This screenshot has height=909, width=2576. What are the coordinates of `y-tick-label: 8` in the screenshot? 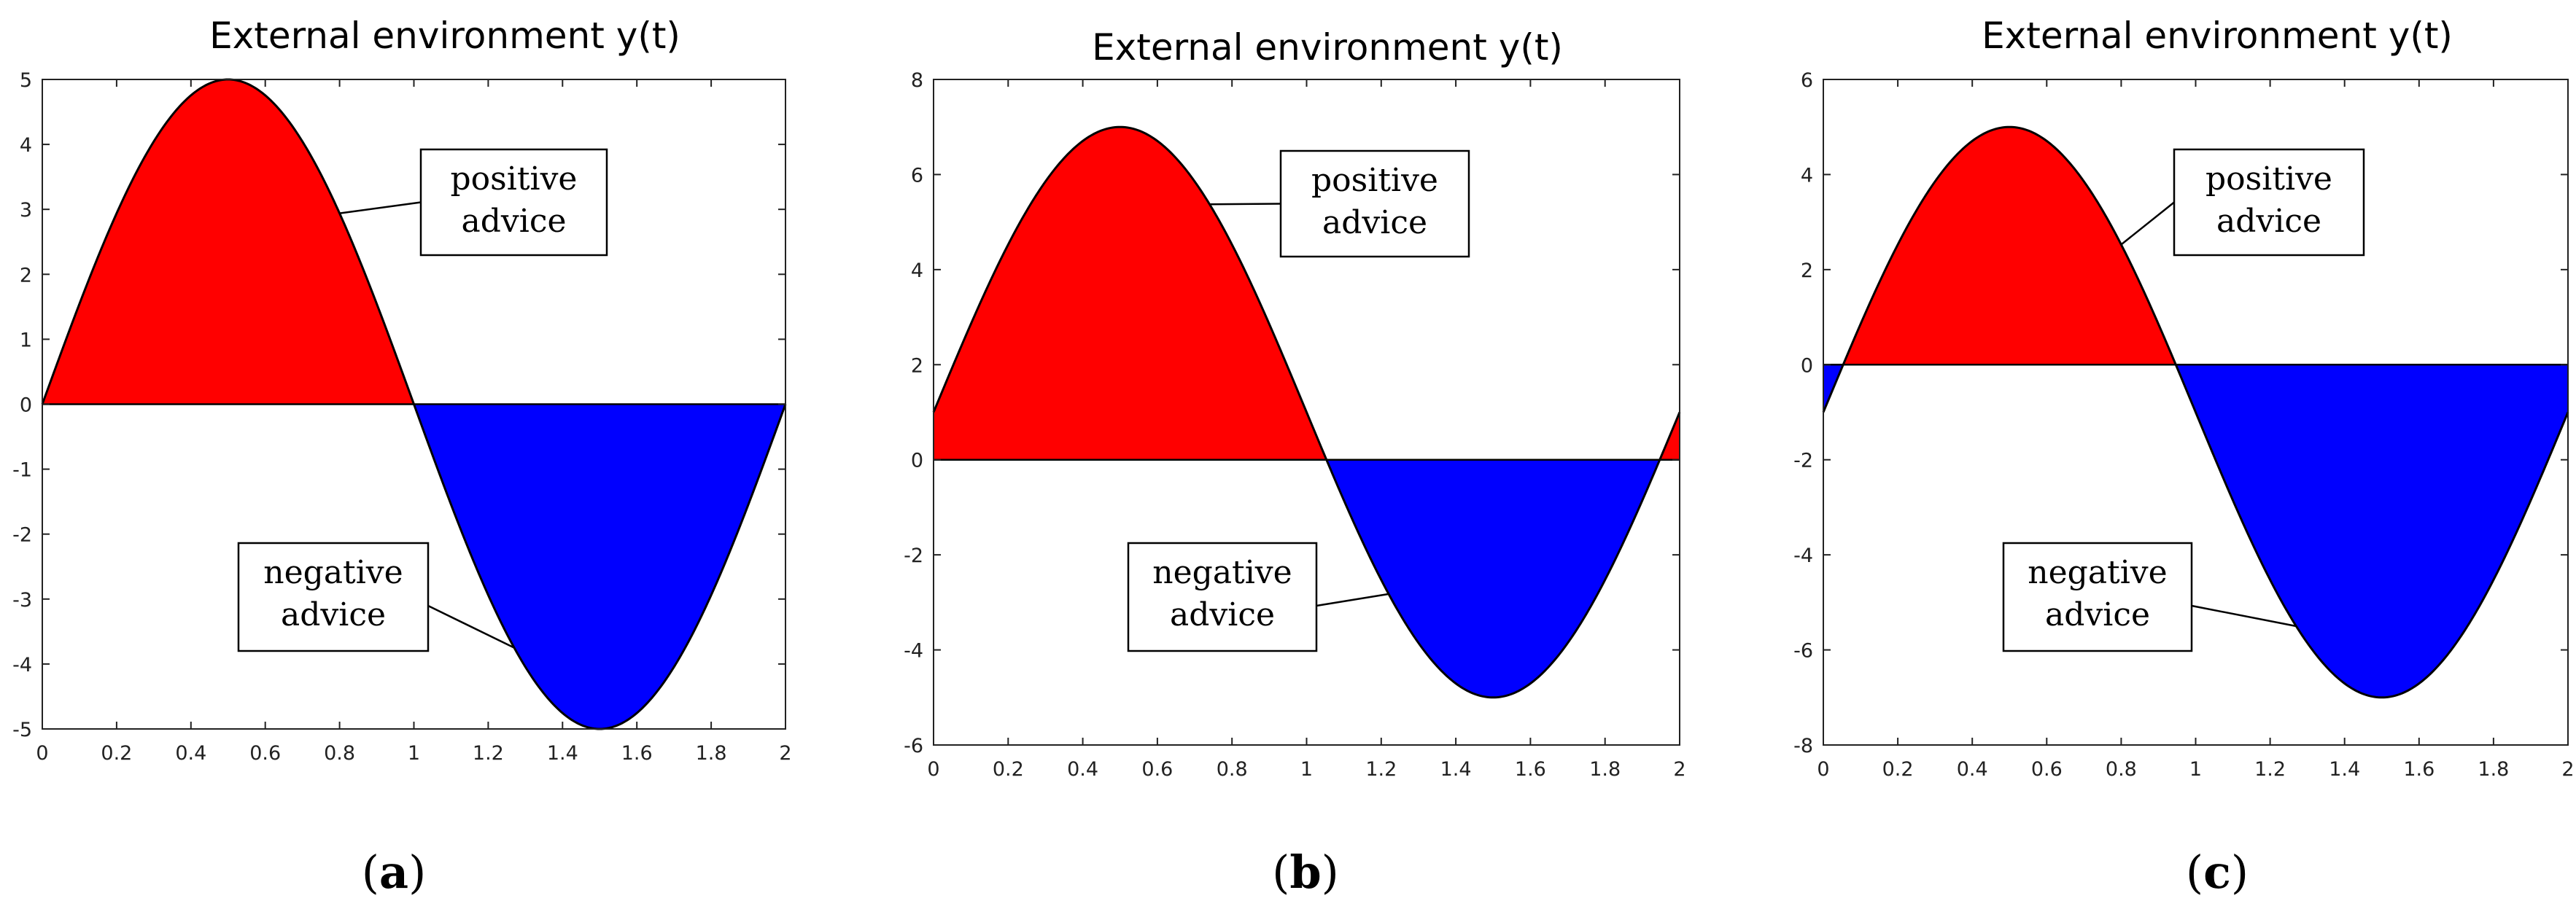 It's located at (917, 80).